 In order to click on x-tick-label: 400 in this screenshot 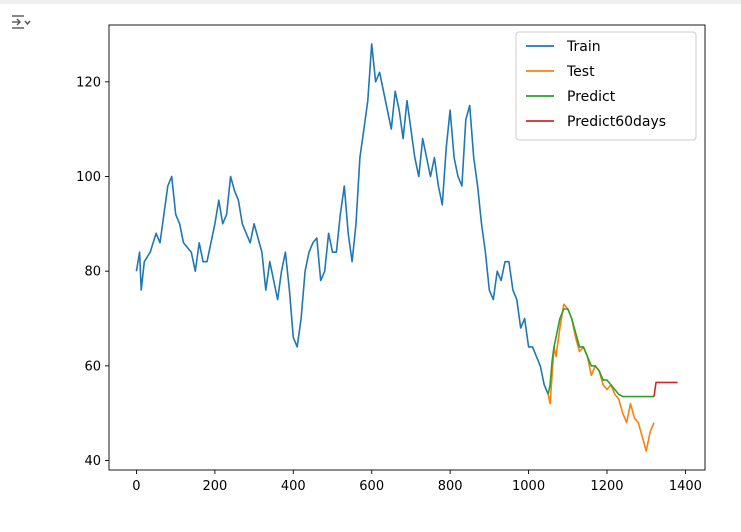, I will do `click(293, 486)`.